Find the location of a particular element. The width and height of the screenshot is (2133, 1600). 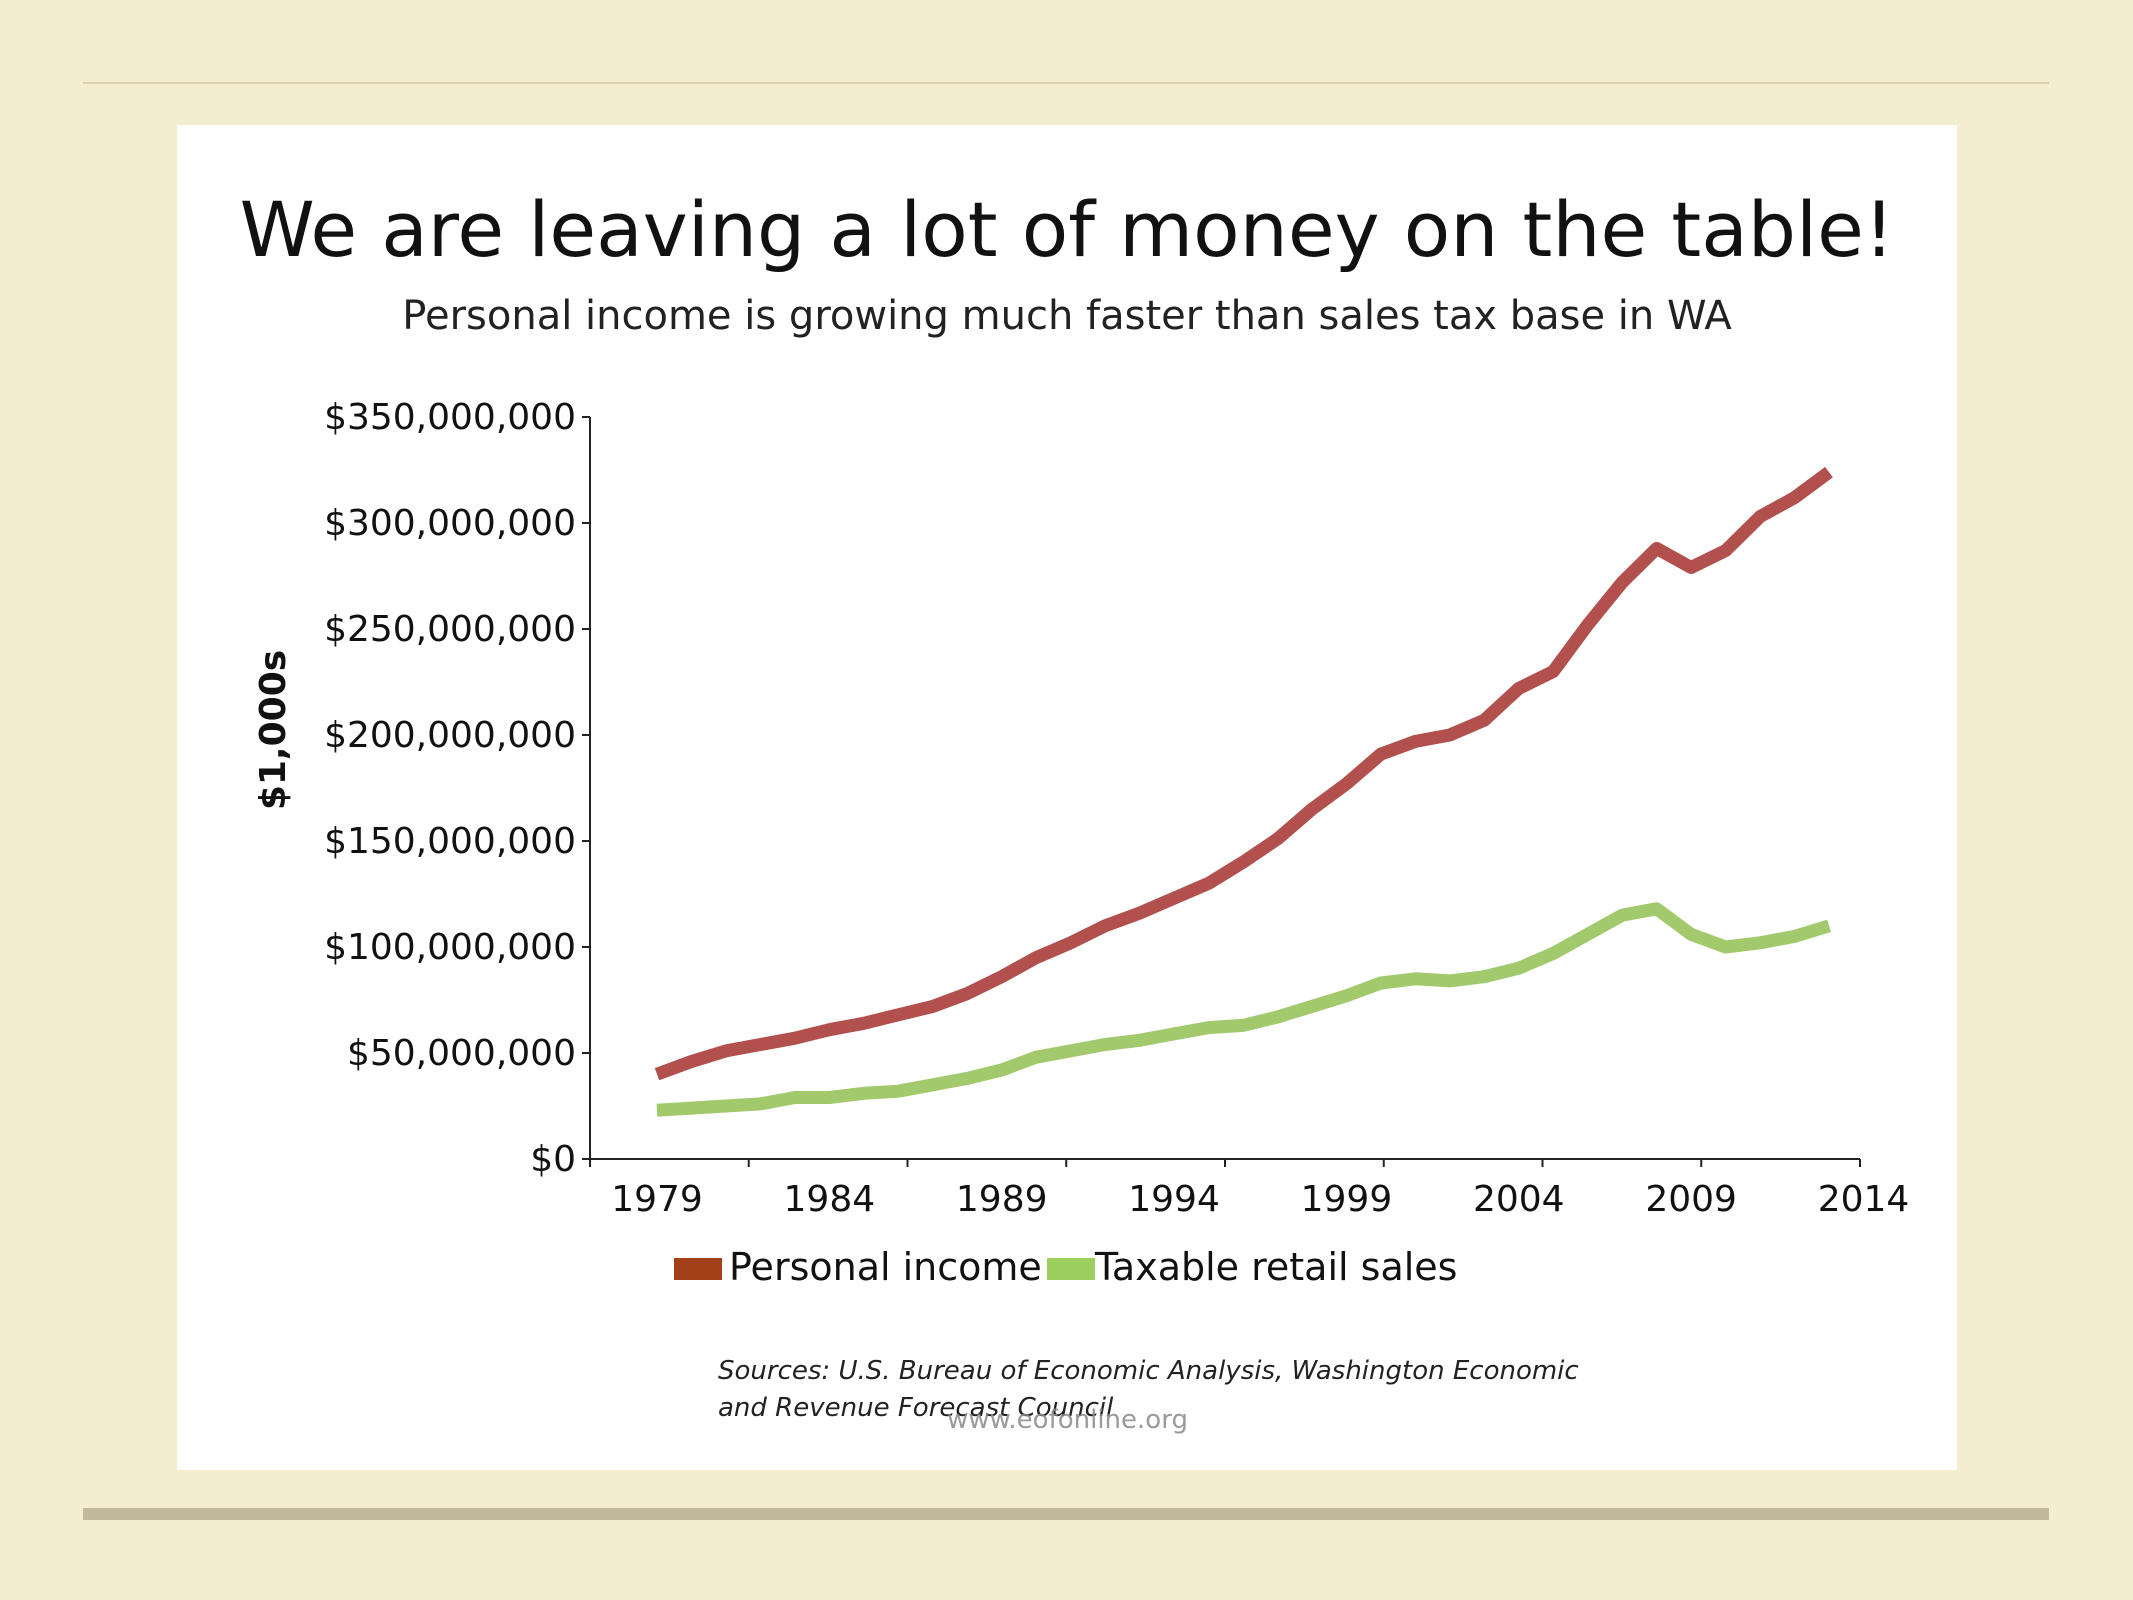

x-tick-label: 1994 is located at coordinates (1174, 1199).